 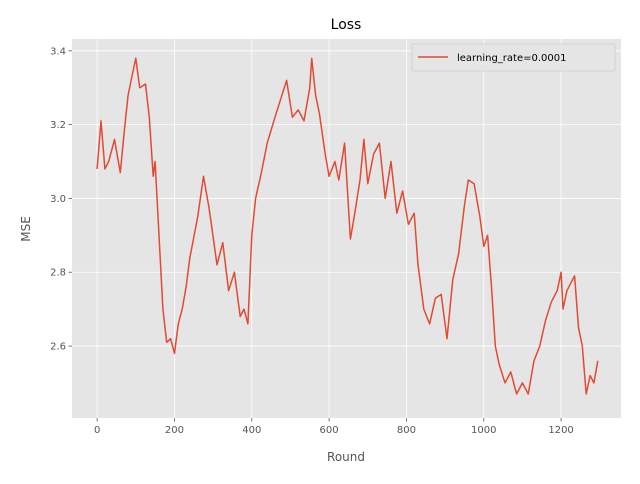 I want to click on legend: learning_rate=0.0001, so click(x=513, y=57).